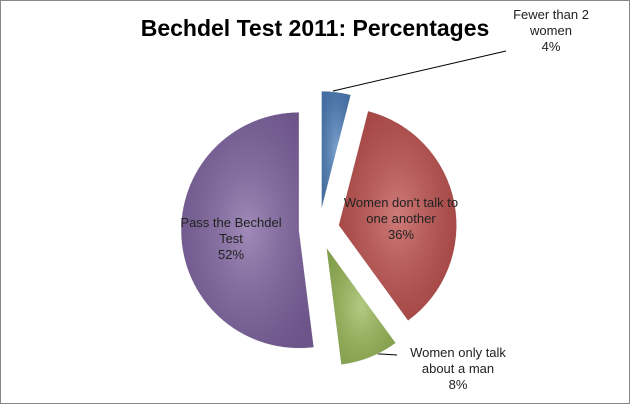 The height and width of the screenshot is (404, 630). I want to click on leader-line, so click(419, 71).